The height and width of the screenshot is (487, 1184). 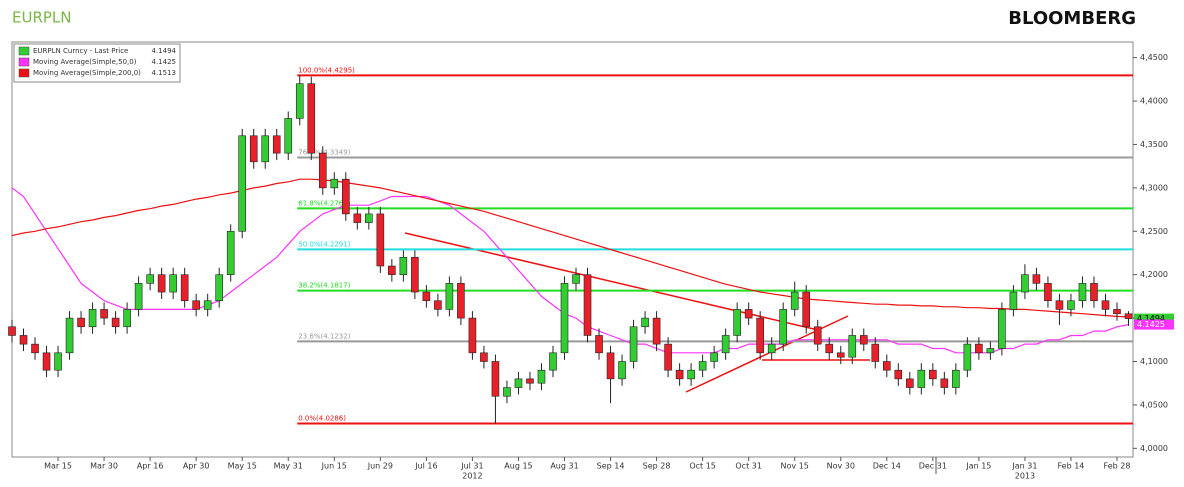 I want to click on x-tick-label: Jan 31, so click(x=1024, y=466).